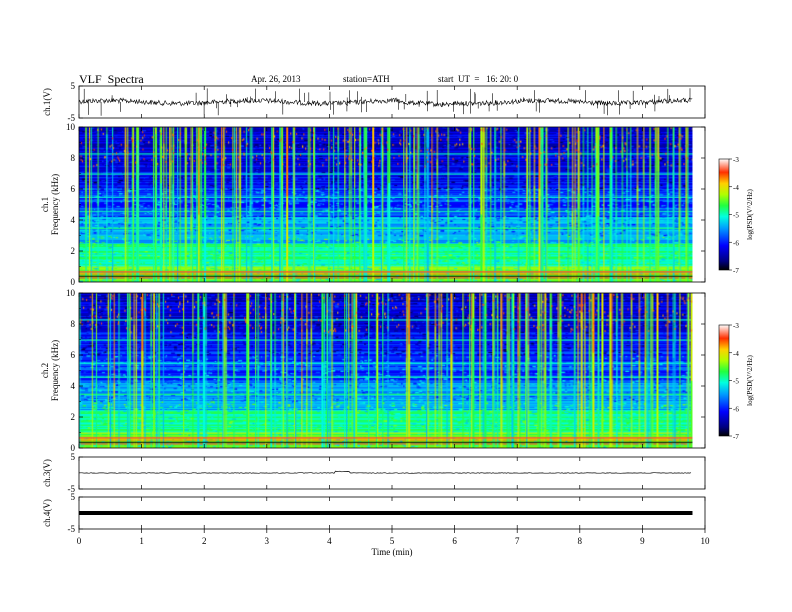 This screenshot has width=792, height=612. What do you see at coordinates (736, 437) in the screenshot?
I see `ch2-spectrogram-colorbar-tick-label: -7` at bounding box center [736, 437].